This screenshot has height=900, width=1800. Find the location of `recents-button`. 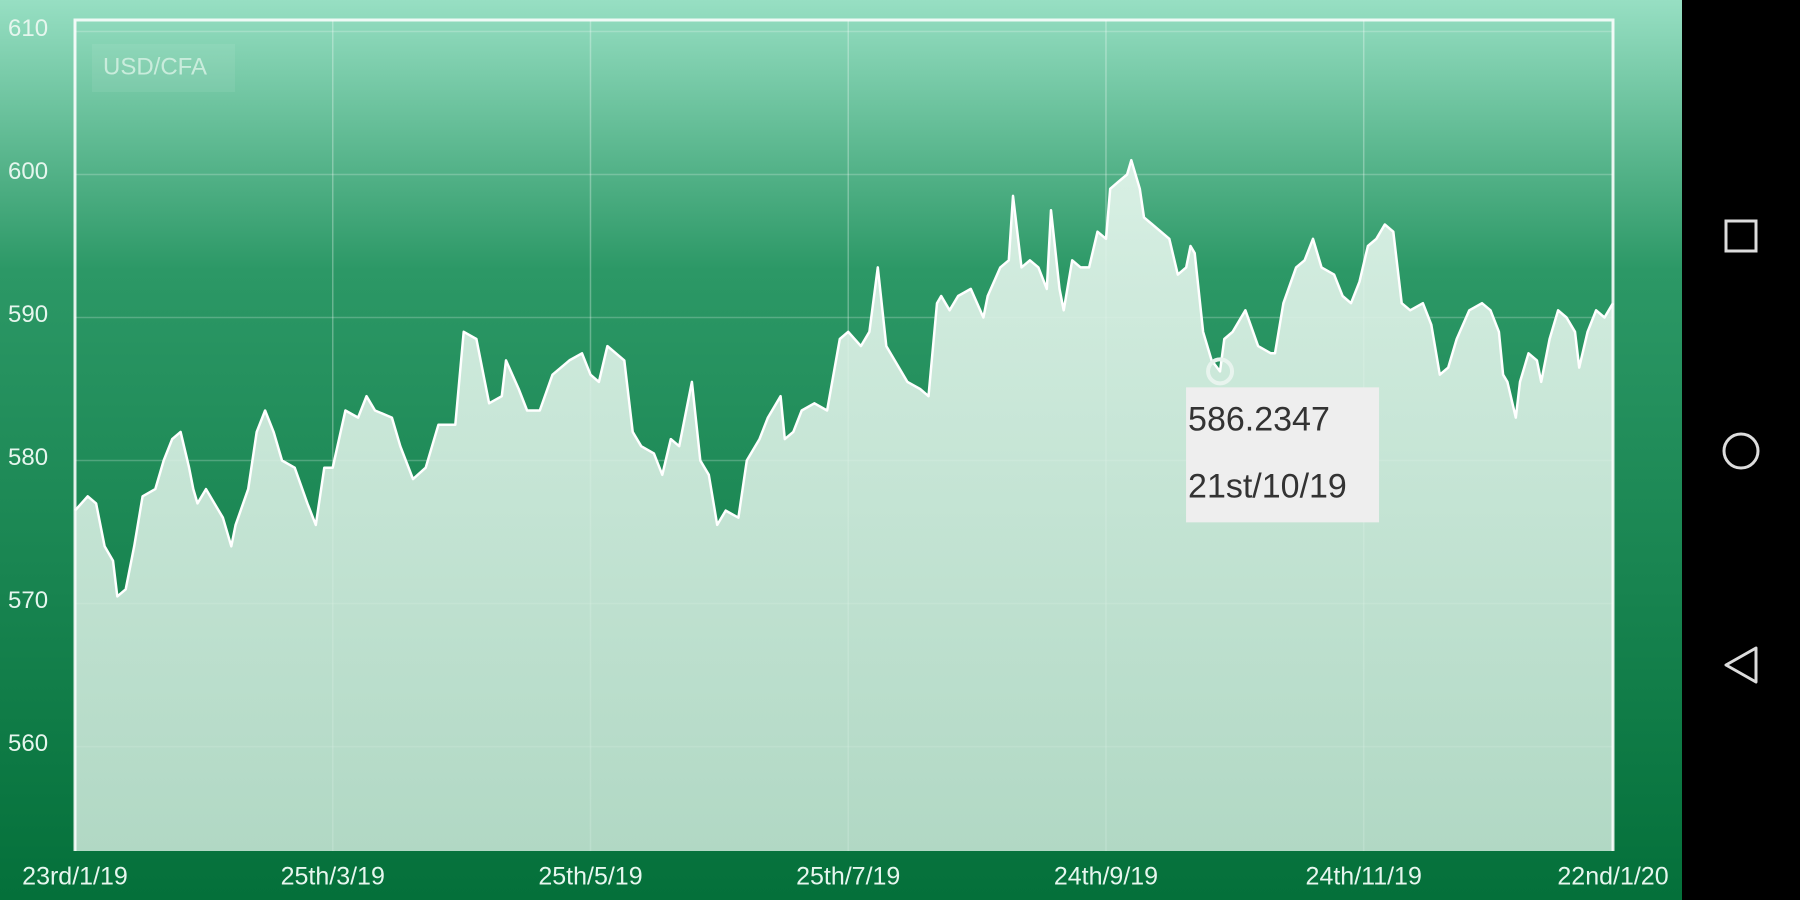

recents-button is located at coordinates (1741, 236).